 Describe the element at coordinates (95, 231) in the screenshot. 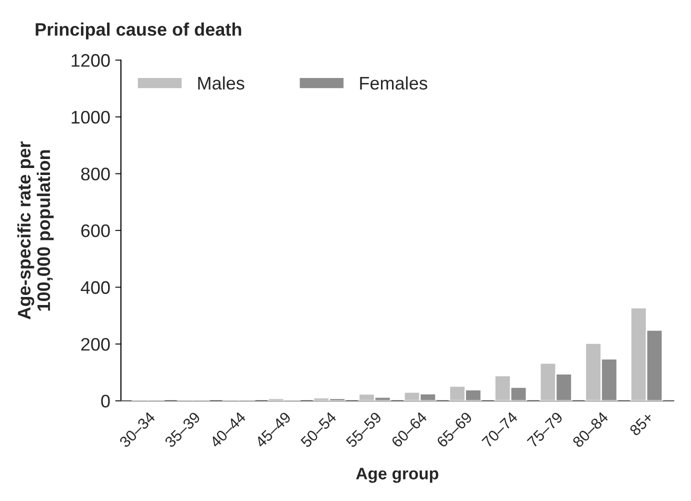

I see `y-tick-label: 600` at that location.